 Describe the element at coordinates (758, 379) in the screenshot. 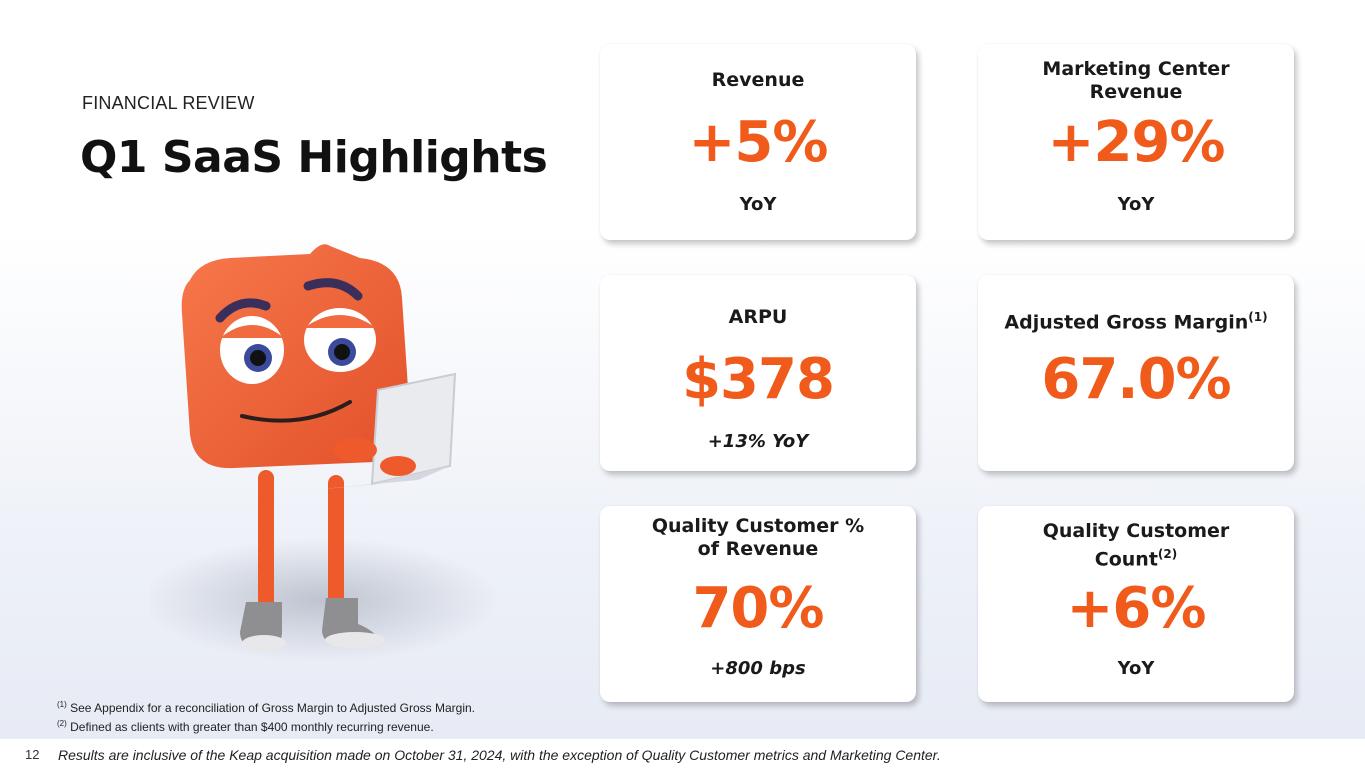

I see `card-value: $378` at that location.